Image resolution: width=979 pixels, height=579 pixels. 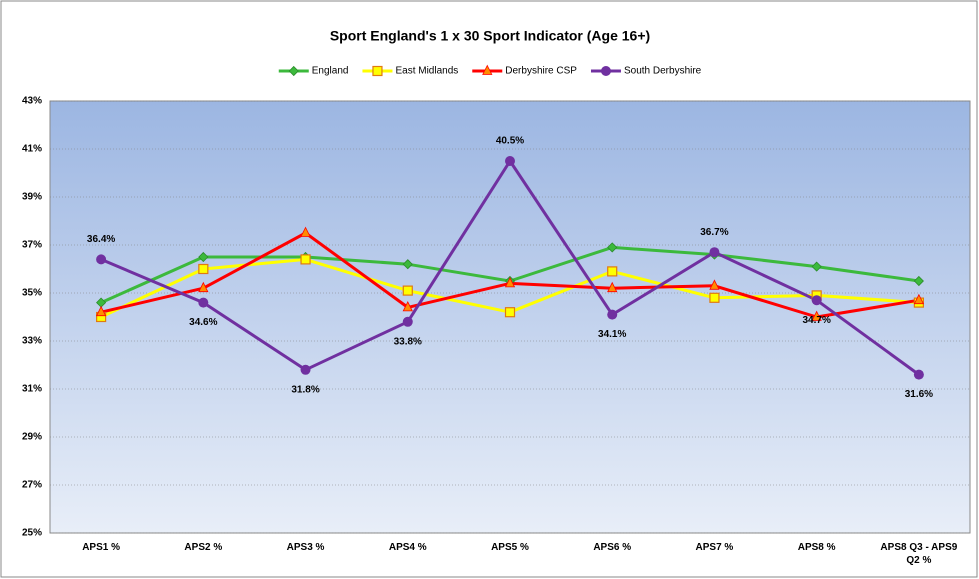 I want to click on data-label: 34.7%, so click(x=816, y=320).